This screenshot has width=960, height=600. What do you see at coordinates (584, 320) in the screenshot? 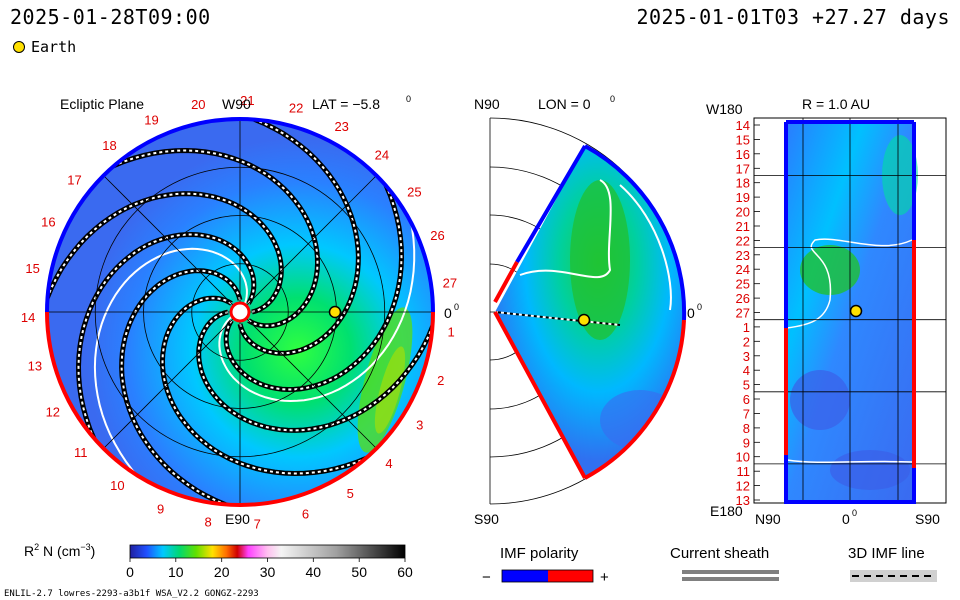
I see `earth-meridional-marker` at bounding box center [584, 320].